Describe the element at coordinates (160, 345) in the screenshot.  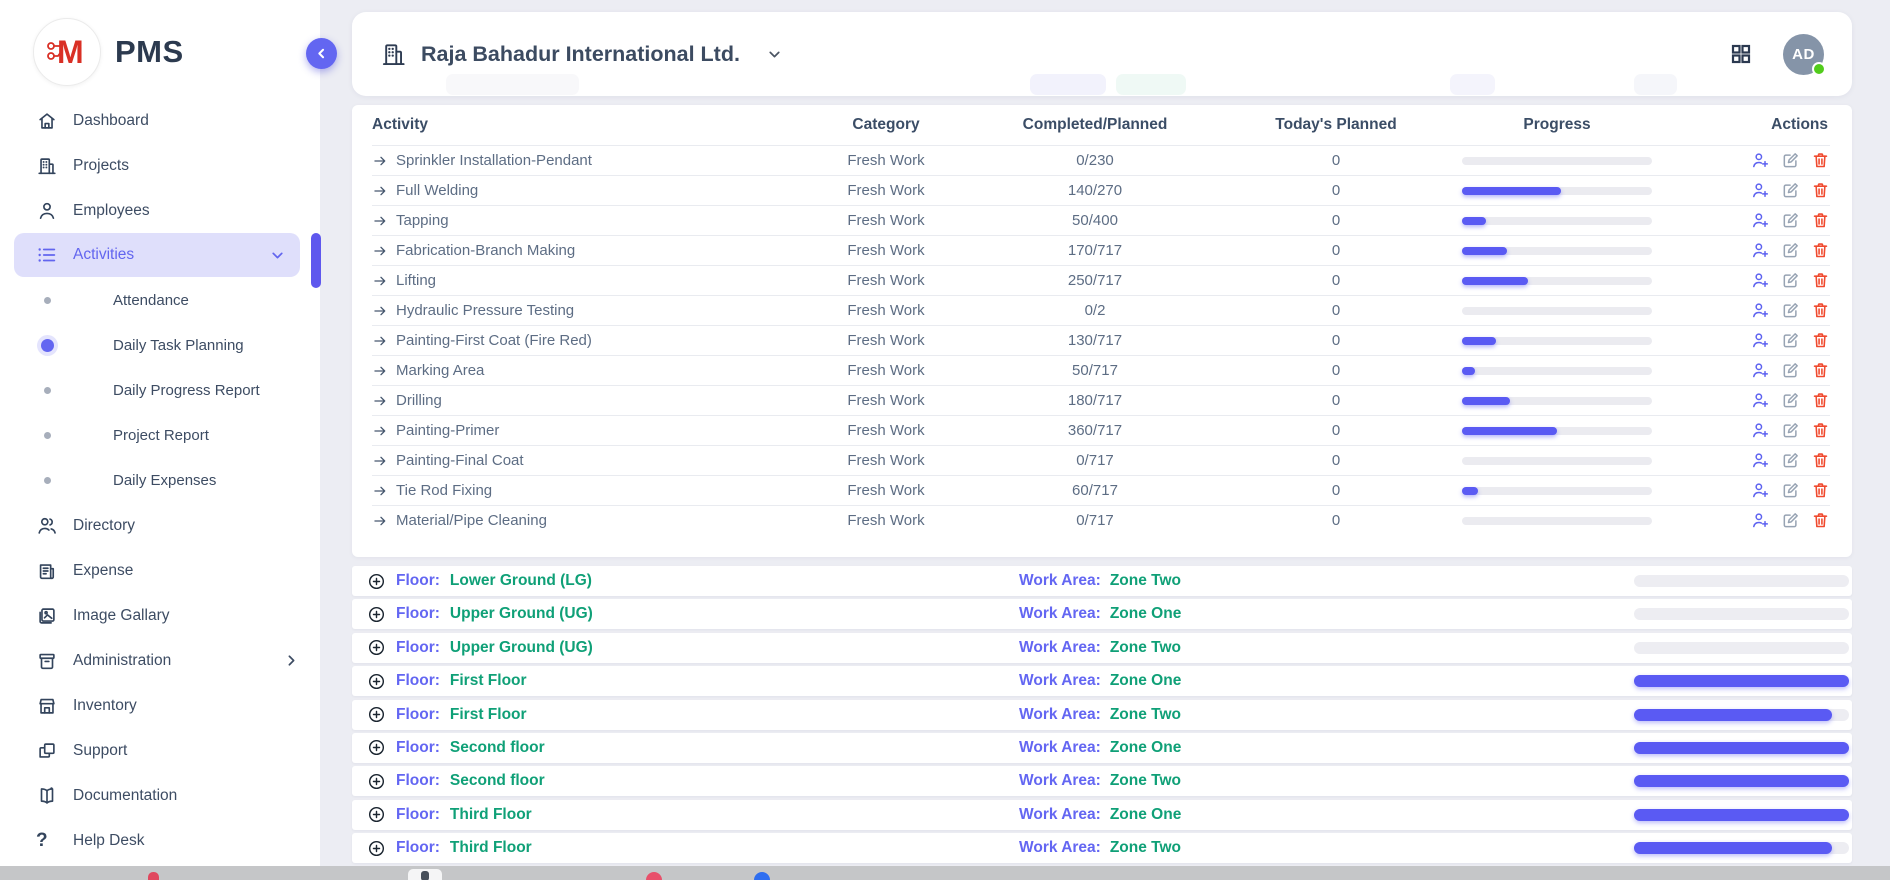
I see `sidebar-subitem-daily-task-planning: Daily Task Planning` at that location.